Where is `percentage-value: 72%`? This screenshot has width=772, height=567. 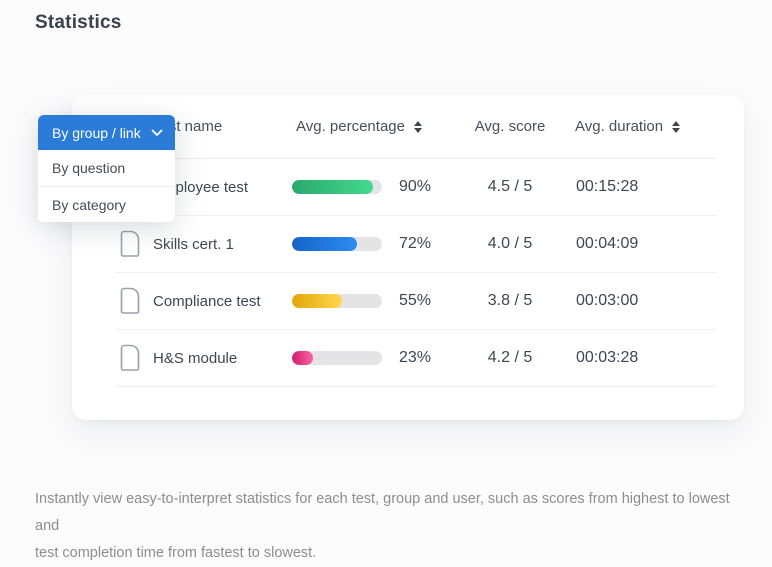
percentage-value: 72% is located at coordinates (415, 243).